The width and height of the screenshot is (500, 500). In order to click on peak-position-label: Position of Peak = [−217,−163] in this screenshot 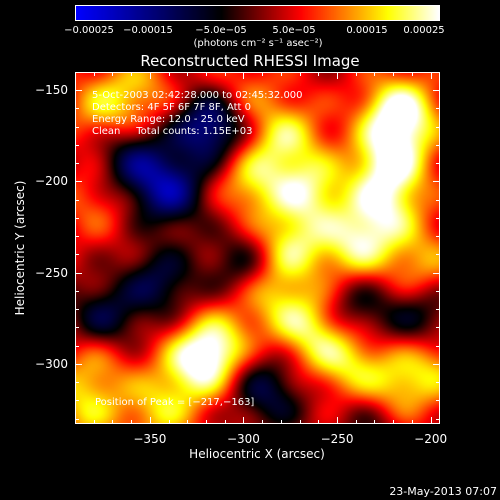, I will do `click(175, 402)`.